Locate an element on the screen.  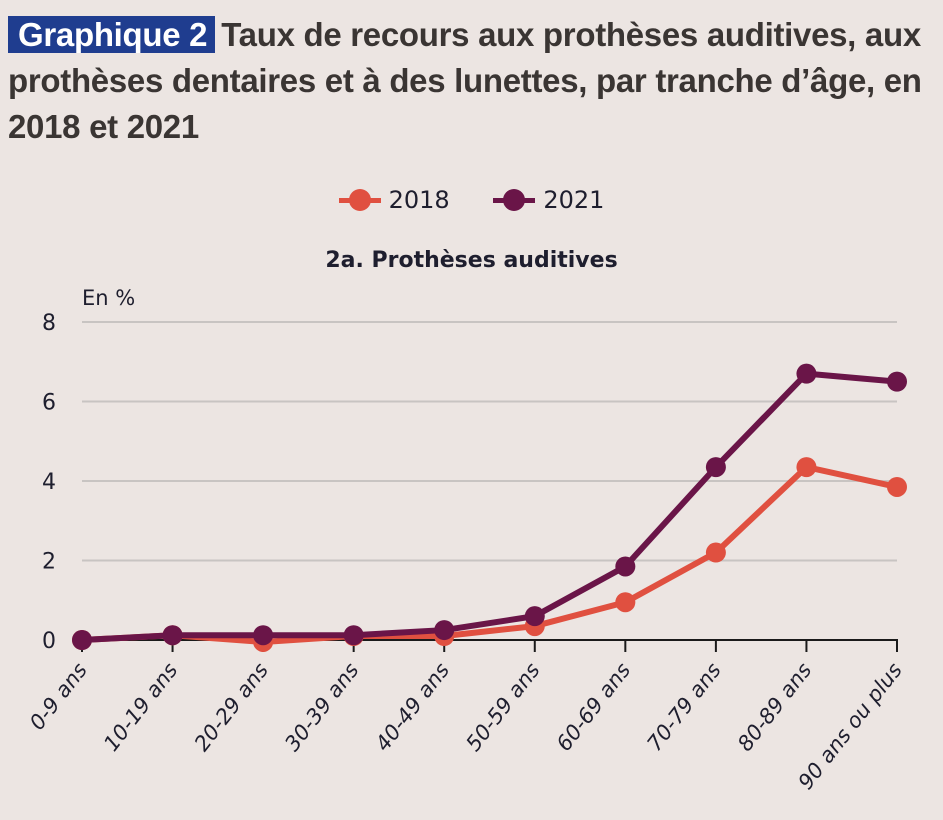
legend-label-2021: 2021 is located at coordinates (574, 200).